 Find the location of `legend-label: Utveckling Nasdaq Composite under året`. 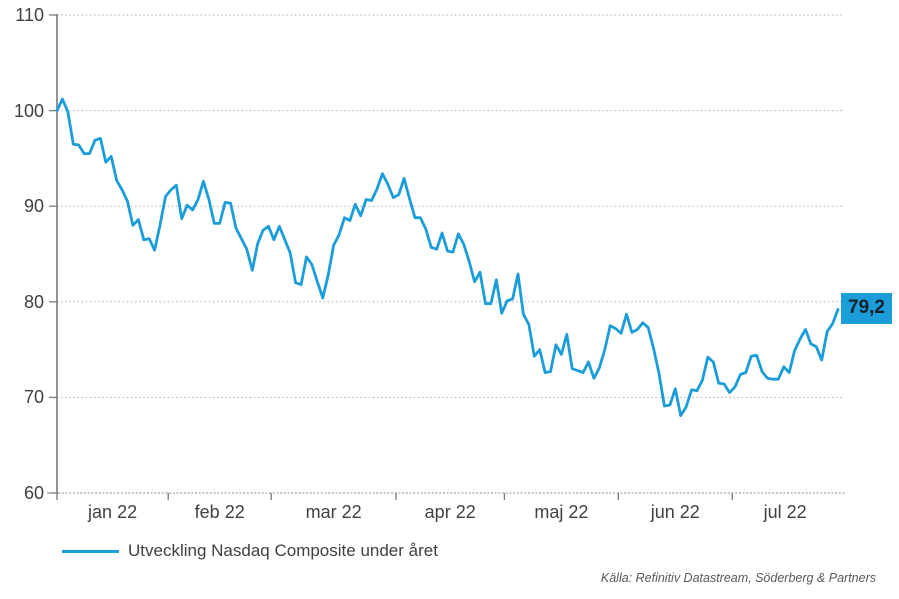

legend-label: Utveckling Nasdaq Composite under året is located at coordinates (283, 550).